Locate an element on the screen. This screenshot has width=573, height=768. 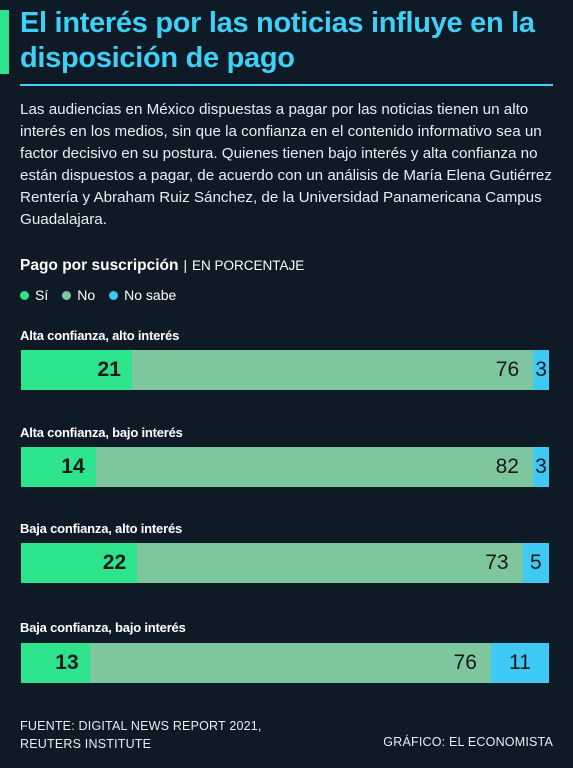
data-label-no-sabe: 11 is located at coordinates (520, 662).